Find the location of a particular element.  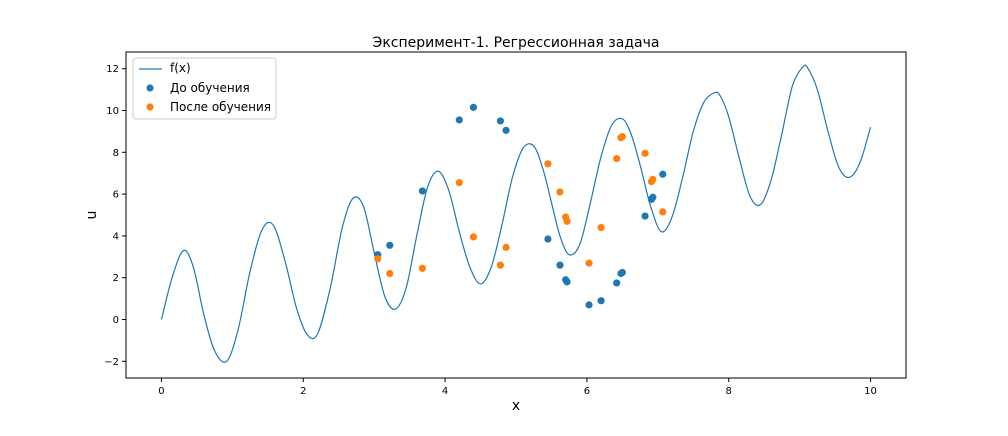

legend: f(x) До обучения После обучения is located at coordinates (204, 88).